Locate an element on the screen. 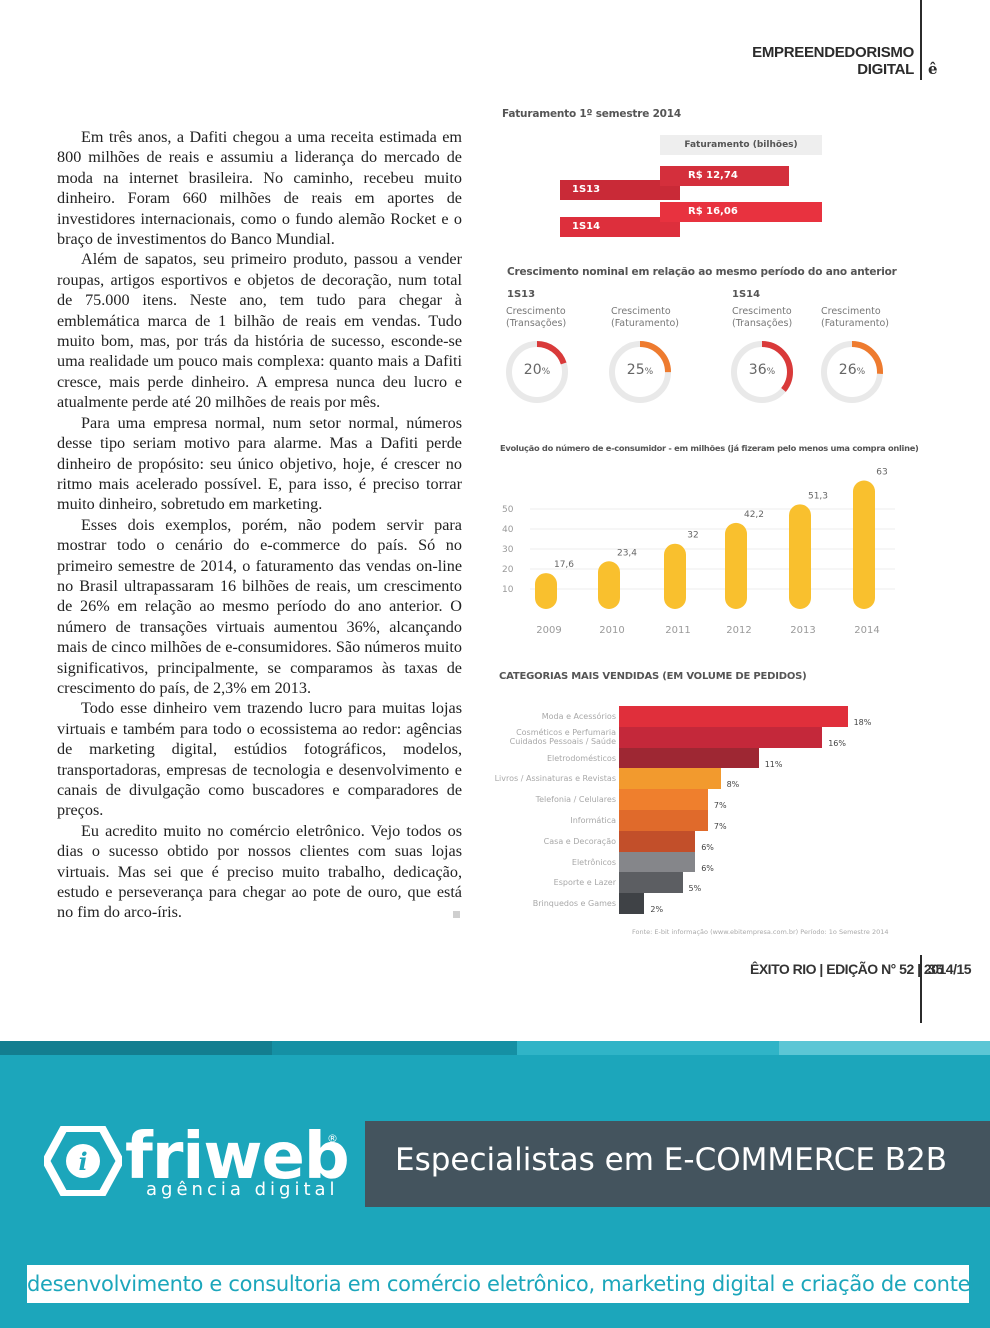 The image size is (990, 1328). category-label: Esporte e Lazer is located at coordinates (585, 882).